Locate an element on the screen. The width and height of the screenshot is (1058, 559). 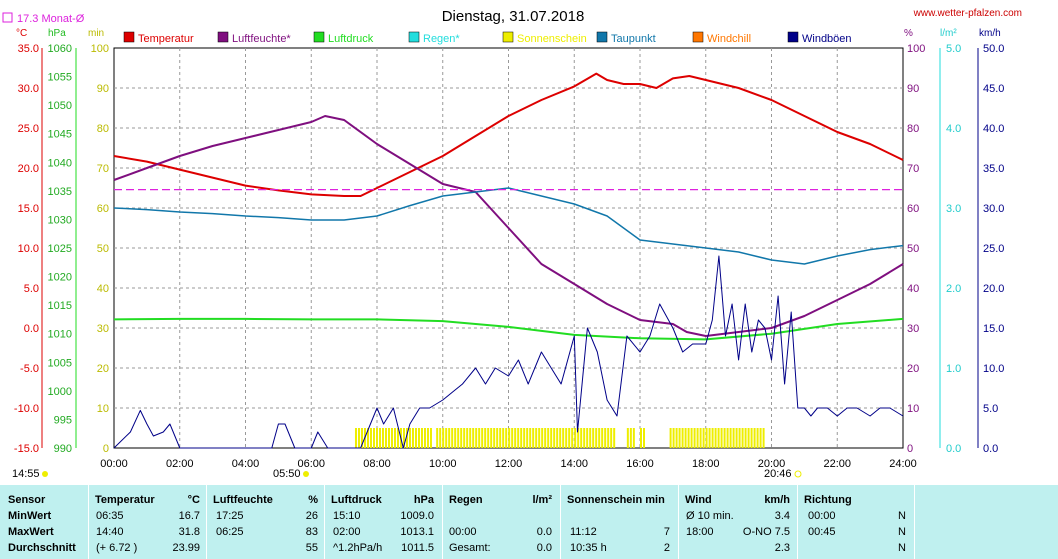
legend-label: Luftfeuchte* is located at coordinates (261, 39).